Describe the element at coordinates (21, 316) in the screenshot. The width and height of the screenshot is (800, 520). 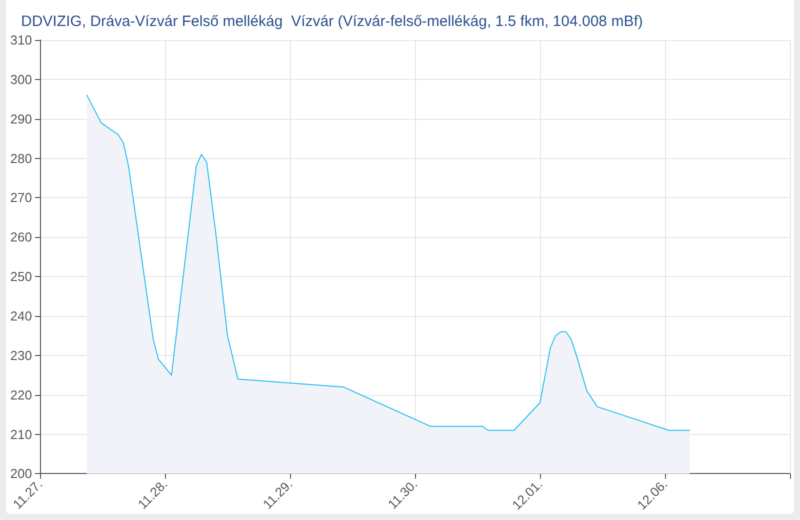
I see `y-tick-label: 240` at that location.